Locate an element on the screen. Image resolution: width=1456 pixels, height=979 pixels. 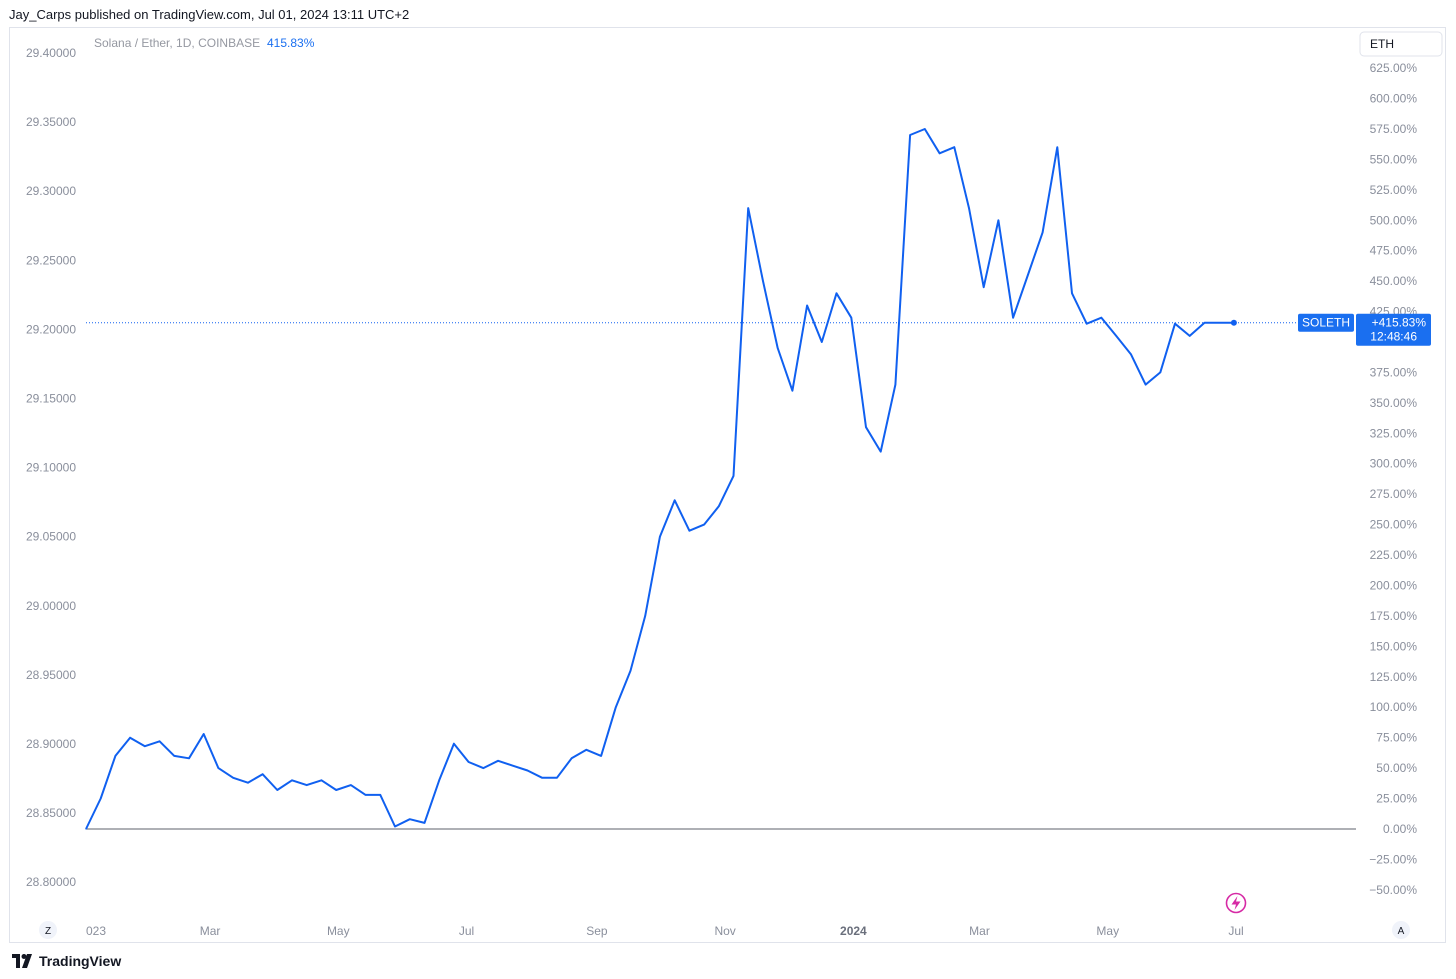
right-axis-tick-label: 200.00% is located at coordinates (1394, 585).